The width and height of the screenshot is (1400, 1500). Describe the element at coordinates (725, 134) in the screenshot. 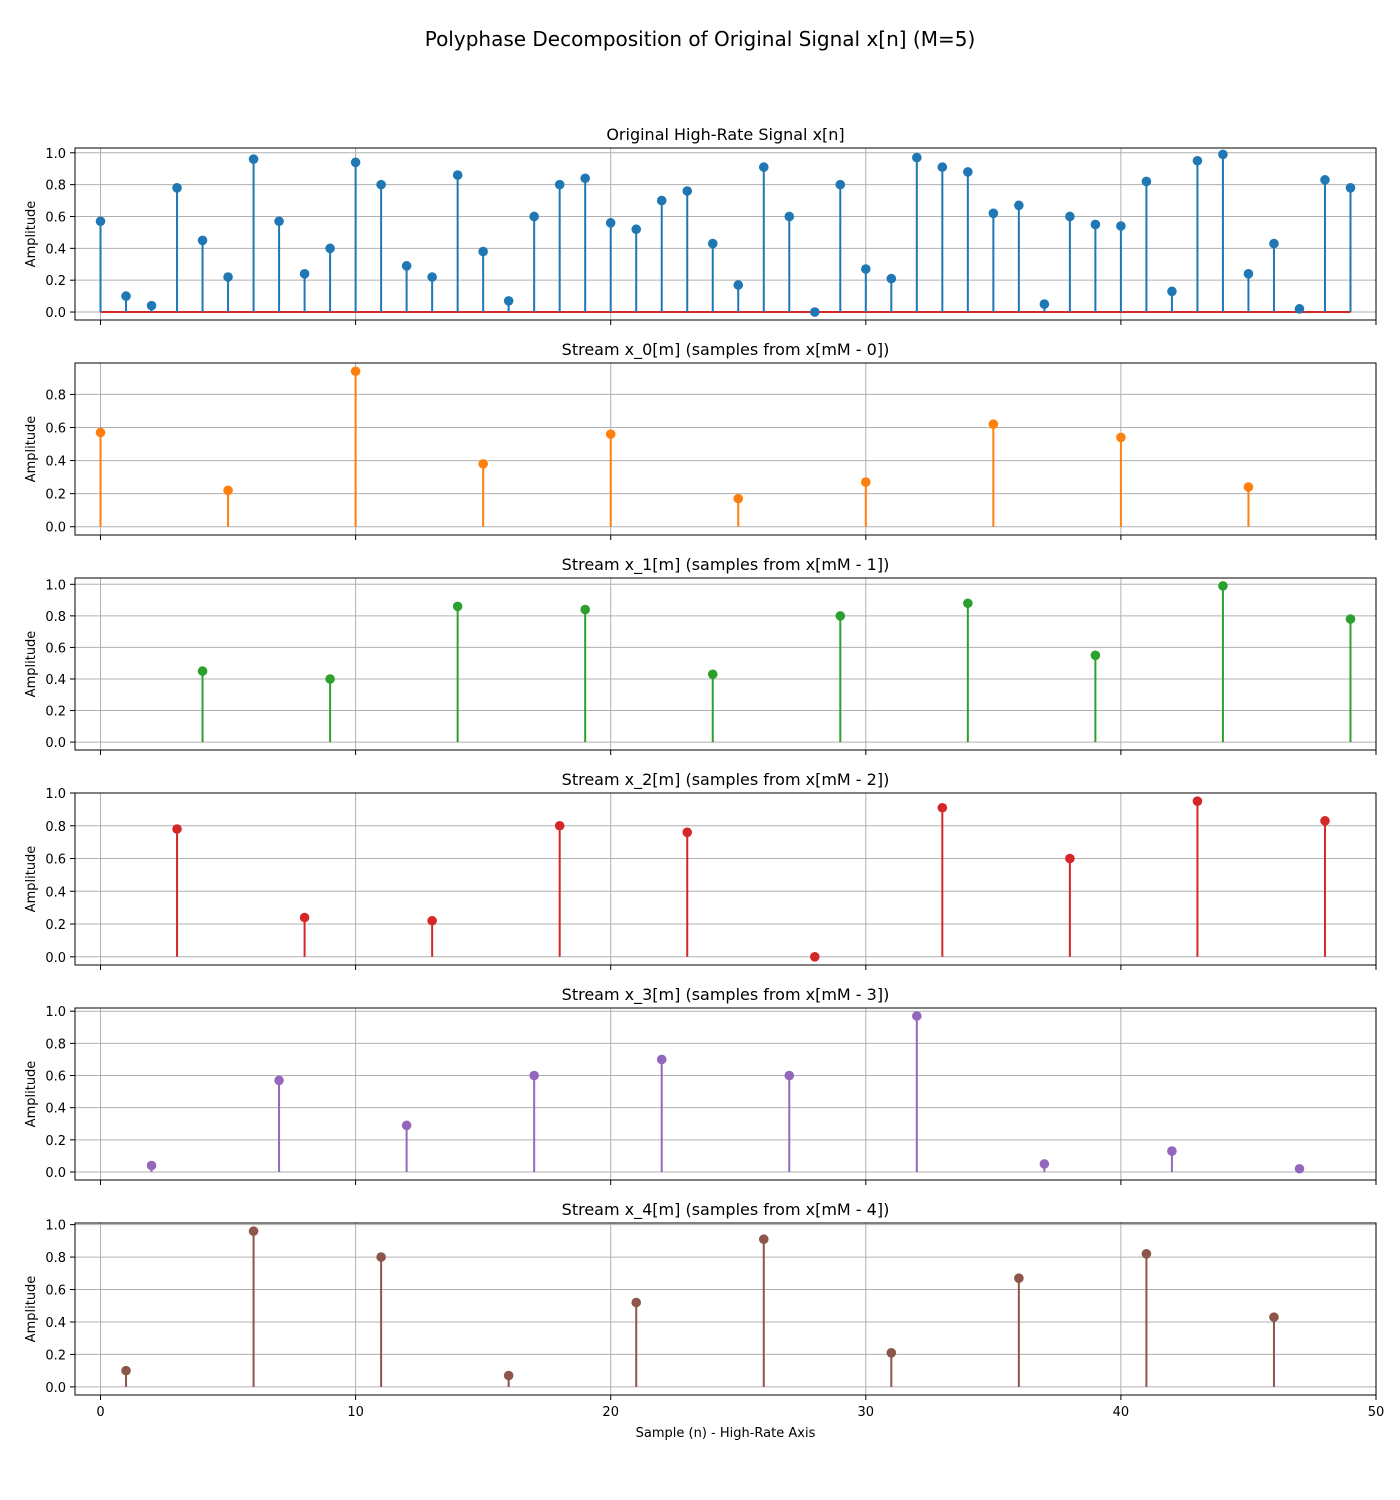

I see `subplot-title: Original High-Rate Signal x[n]` at that location.